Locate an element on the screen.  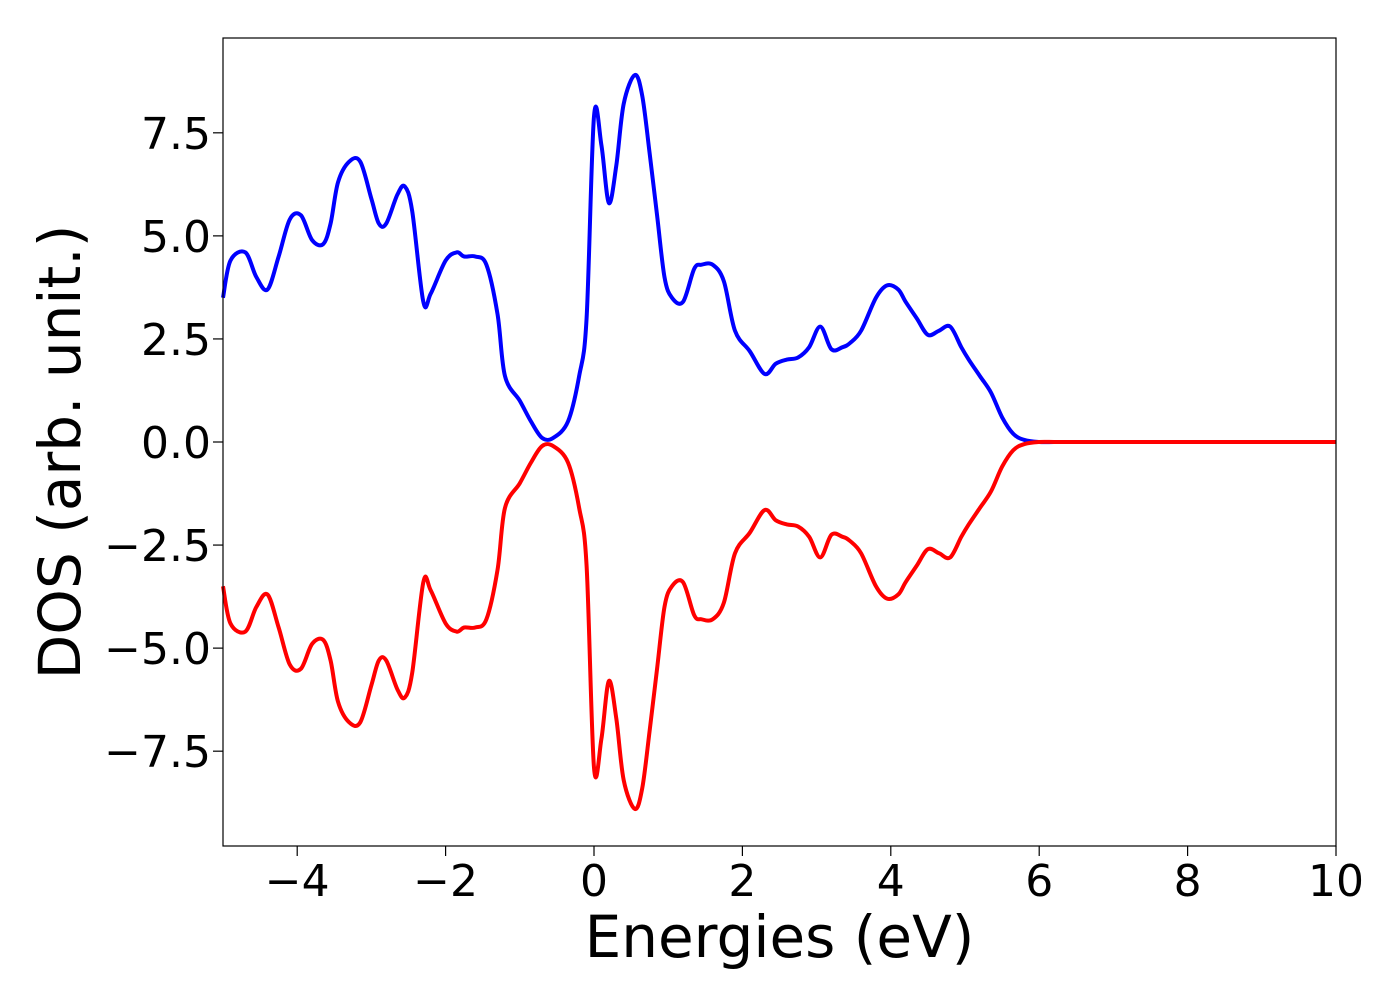
x-tick-label: 2 is located at coordinates (742, 881).